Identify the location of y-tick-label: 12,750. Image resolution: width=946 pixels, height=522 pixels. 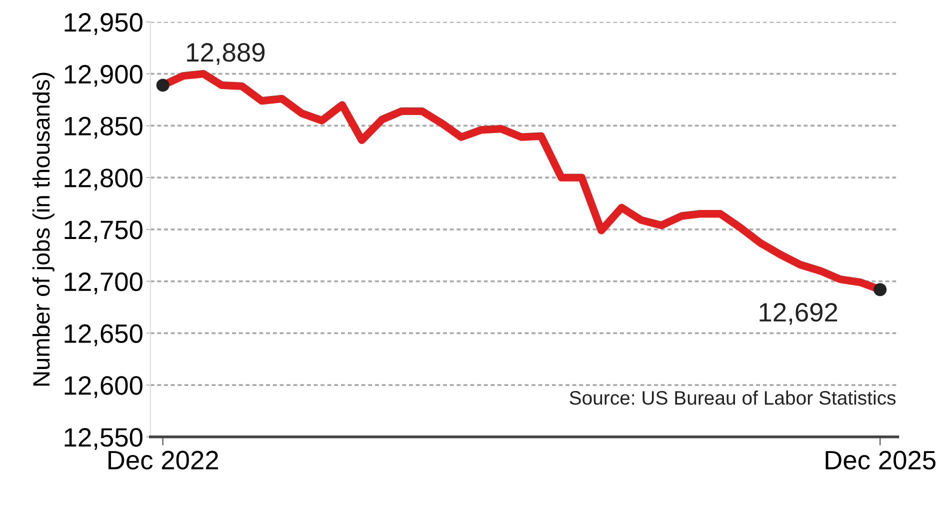
(103, 231).